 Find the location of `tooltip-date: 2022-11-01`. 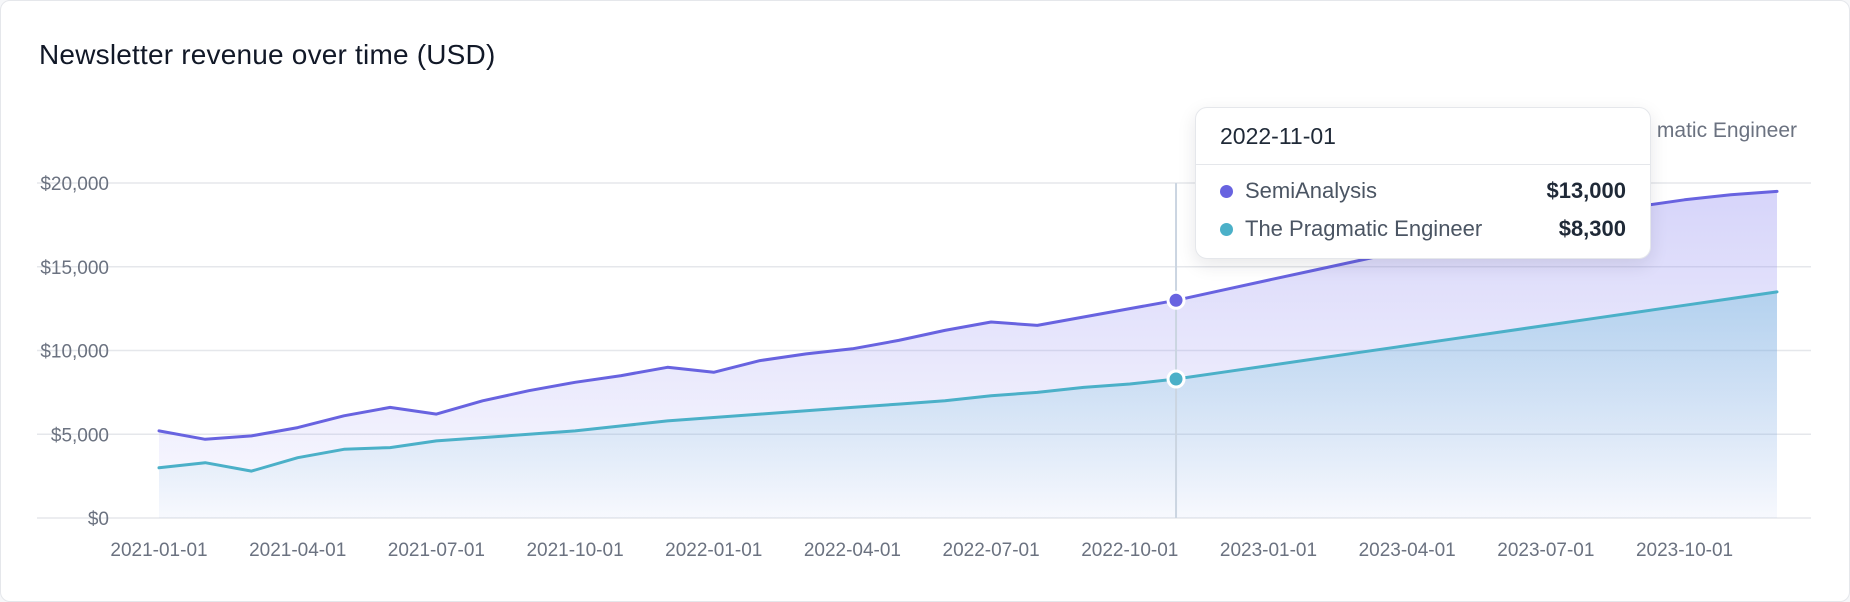

tooltip-date: 2022-11-01 is located at coordinates (1423, 136).